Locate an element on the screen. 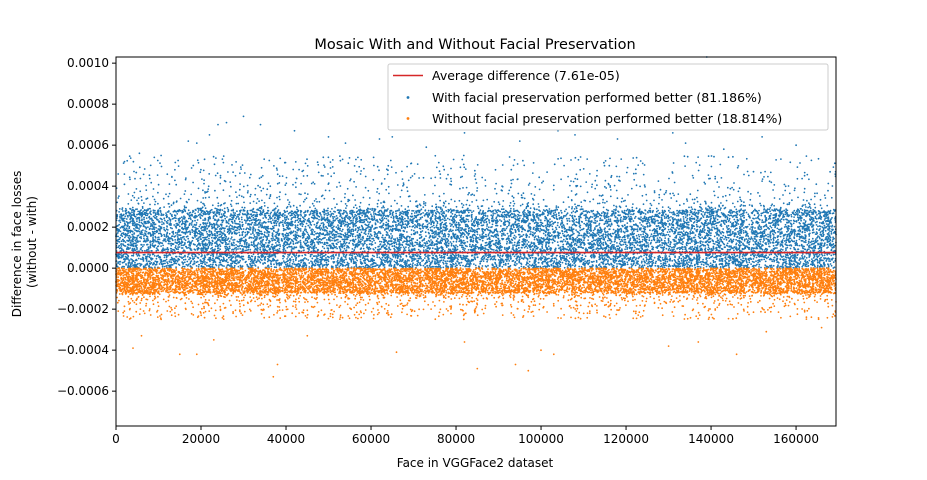 This screenshot has height=480, width=927. x-tick-label: 60000 is located at coordinates (371, 439).